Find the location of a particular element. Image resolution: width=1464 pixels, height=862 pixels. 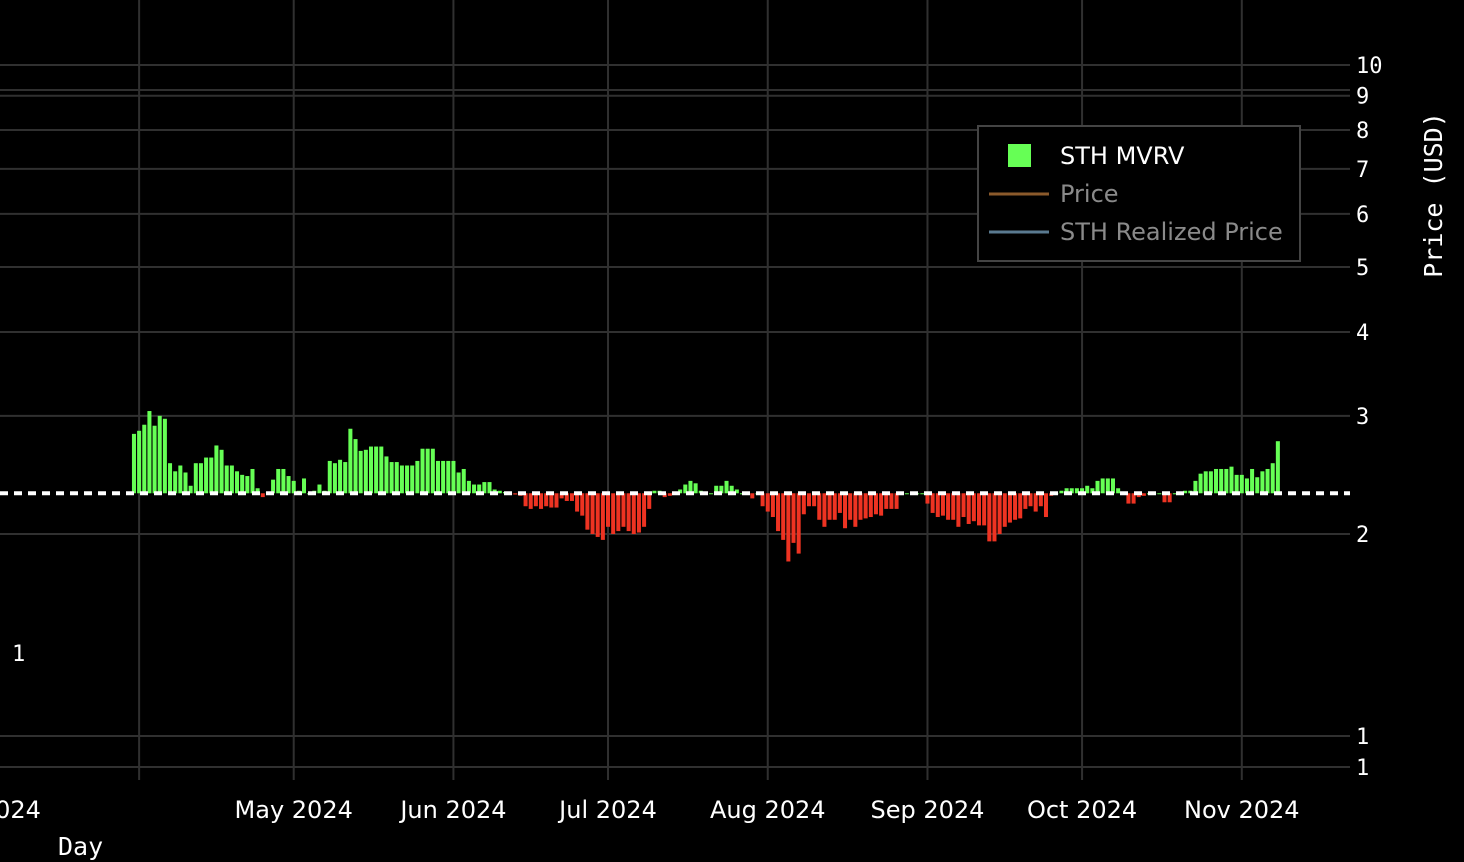

legend-item-sth-realized-price: STH Realized Price is located at coordinates (1171, 232).